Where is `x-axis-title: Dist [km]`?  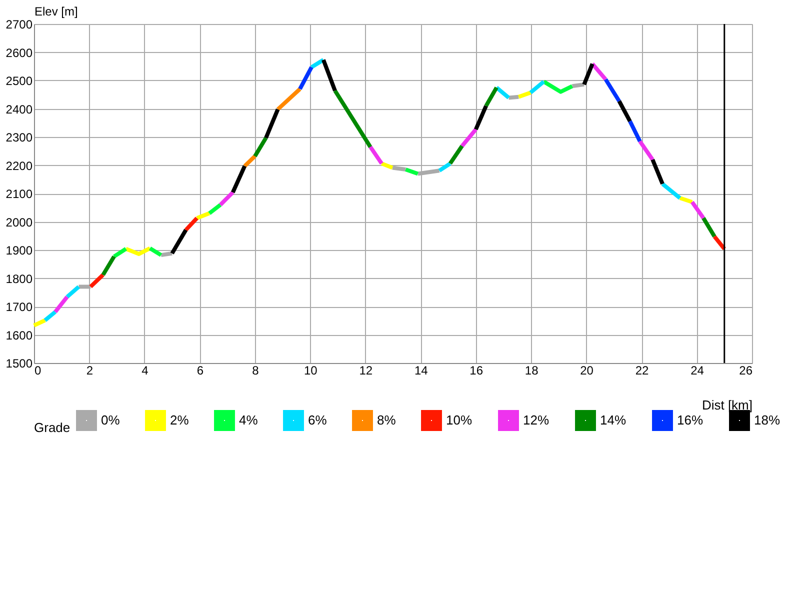
x-axis-title: Dist [km] is located at coordinates (727, 405).